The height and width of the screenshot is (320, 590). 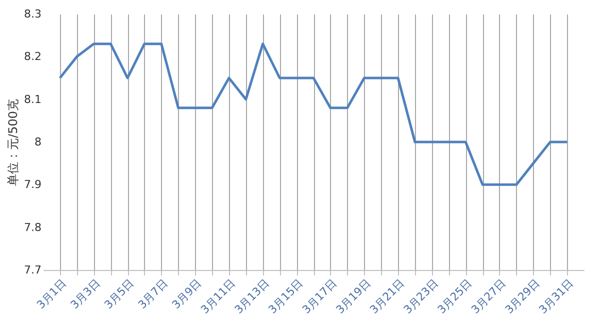 I want to click on y-tick-label: 7.9, so click(x=33, y=185).